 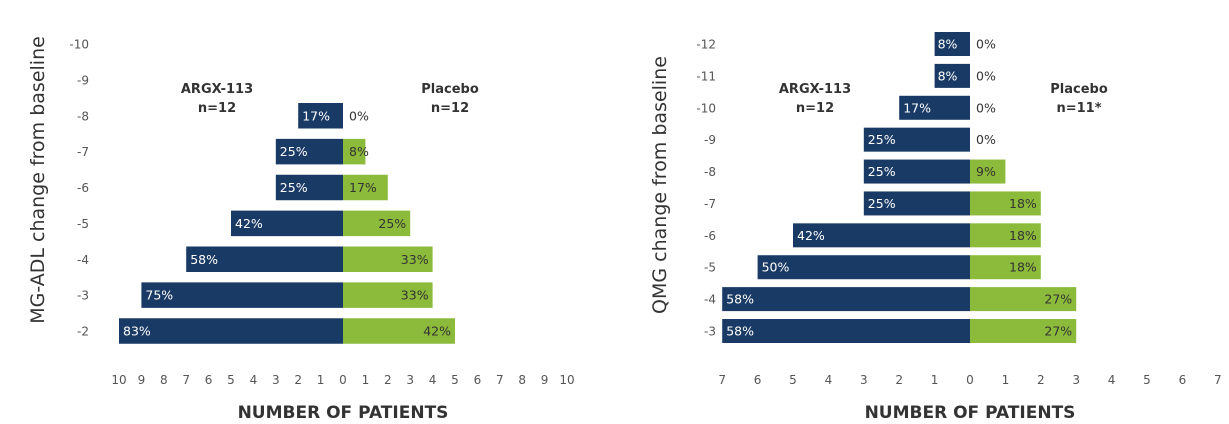 I want to click on group-n-placebo: n=11*, so click(x=1078, y=108).